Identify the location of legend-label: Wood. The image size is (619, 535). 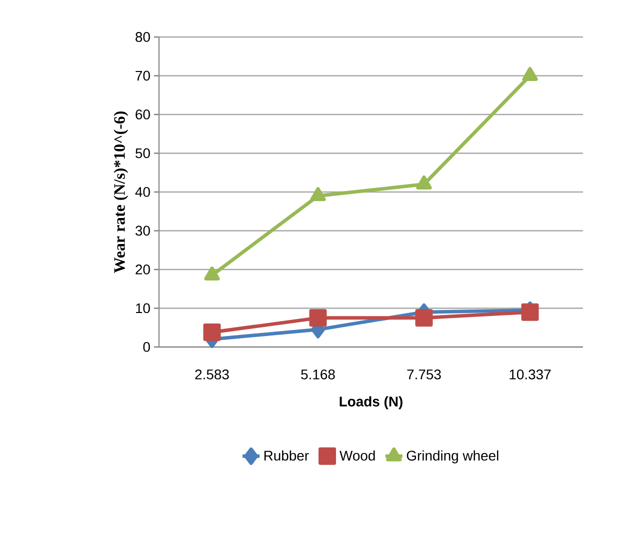
(357, 455).